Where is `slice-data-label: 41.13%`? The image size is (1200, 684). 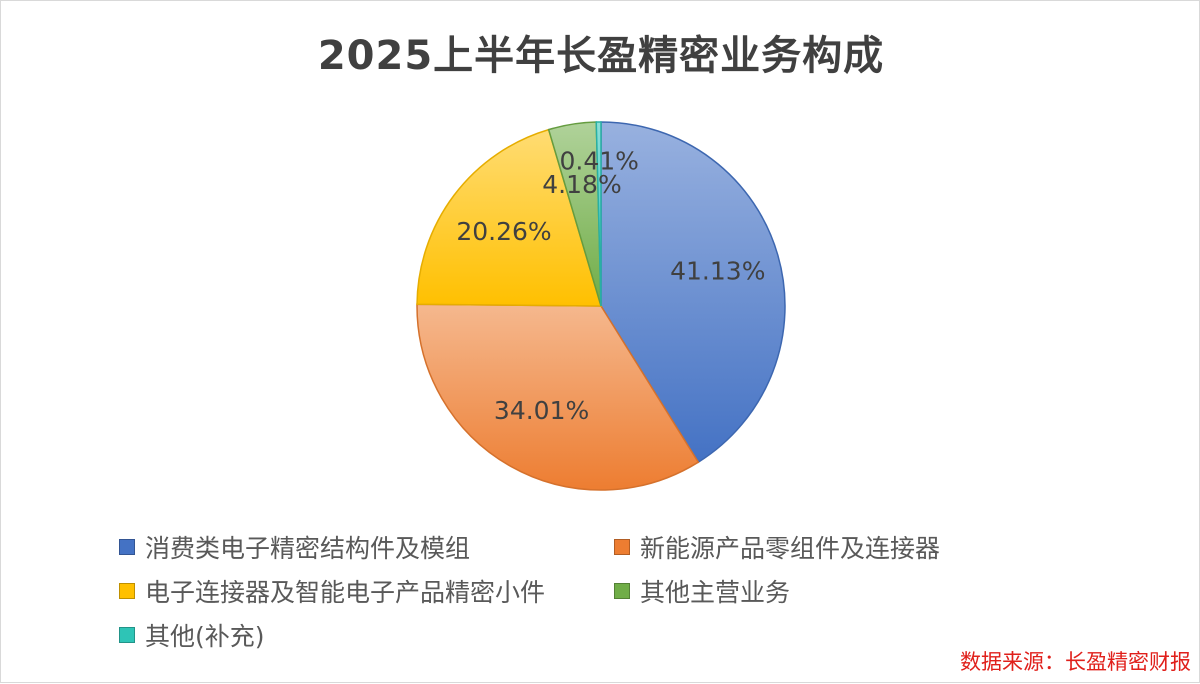
slice-data-label: 41.13% is located at coordinates (717, 271).